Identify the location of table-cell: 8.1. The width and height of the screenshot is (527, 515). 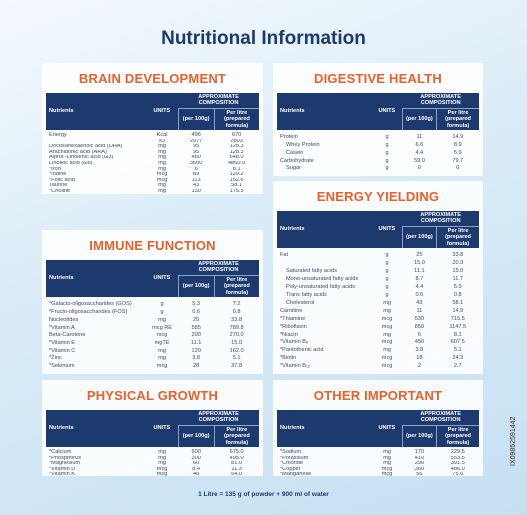
(457, 334).